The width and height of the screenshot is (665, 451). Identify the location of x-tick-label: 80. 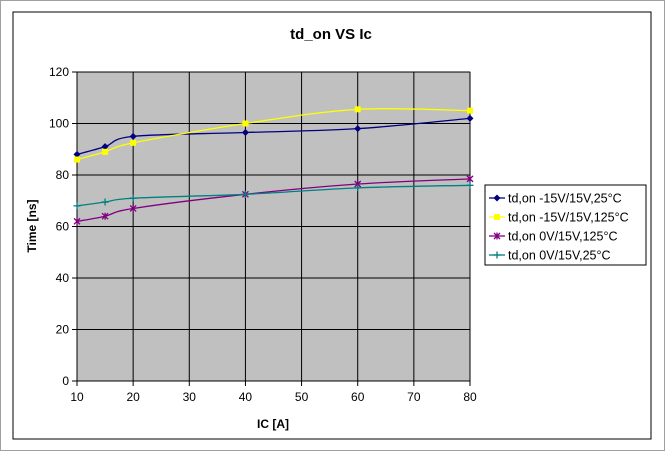
(470, 397).